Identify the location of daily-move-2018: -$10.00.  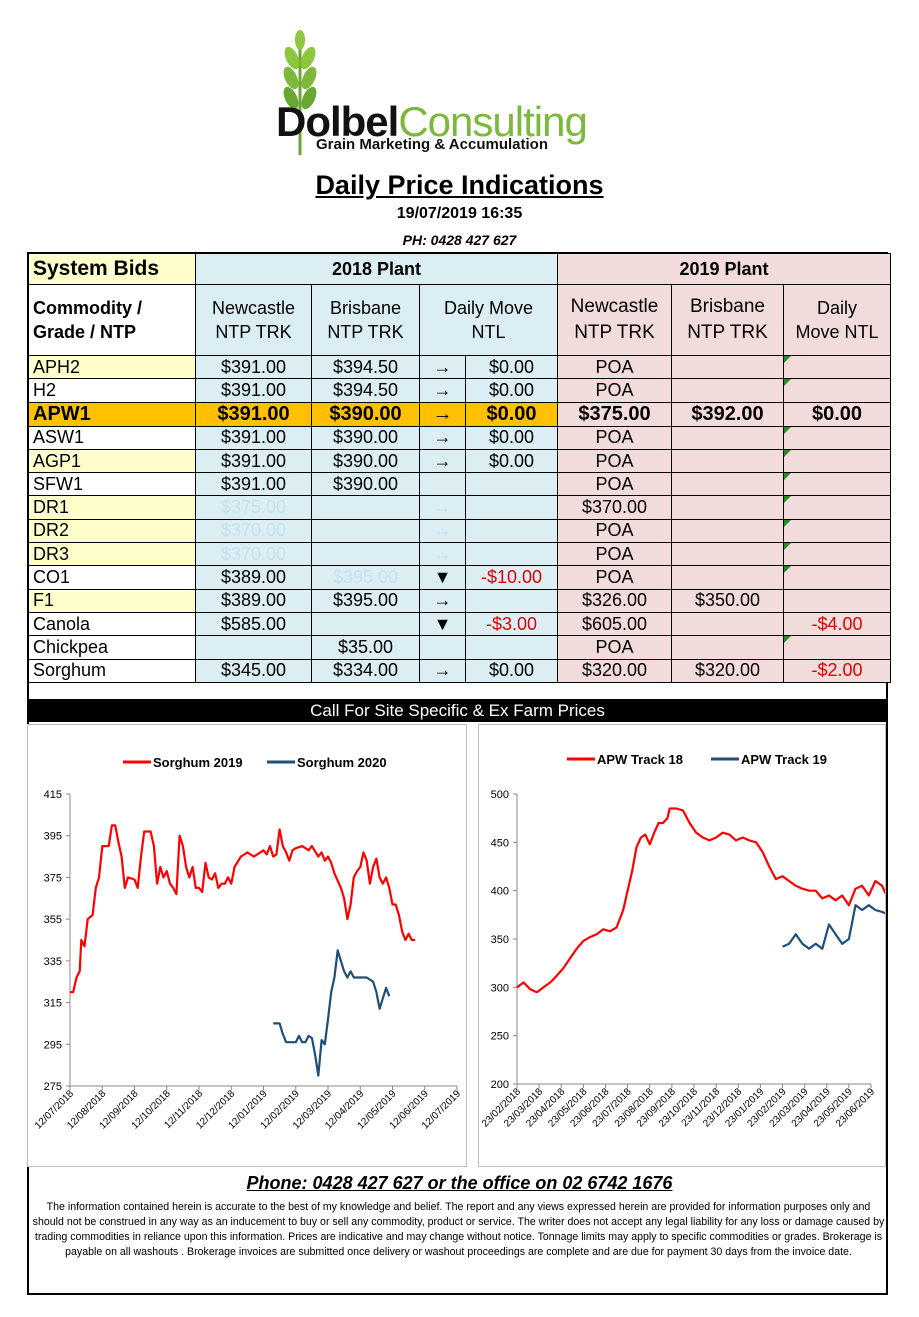
(511, 577).